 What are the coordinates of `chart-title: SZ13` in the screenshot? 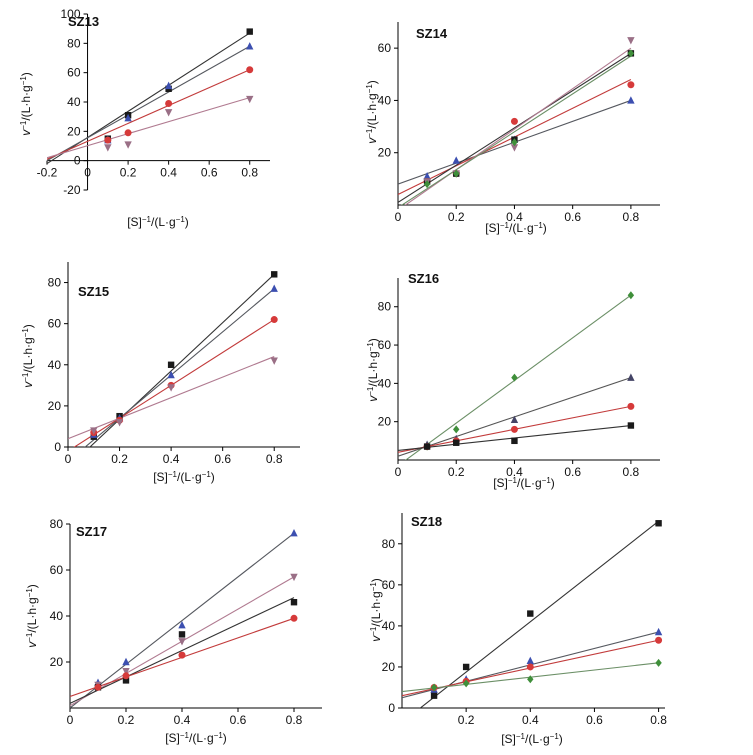 It's located at (83, 21).